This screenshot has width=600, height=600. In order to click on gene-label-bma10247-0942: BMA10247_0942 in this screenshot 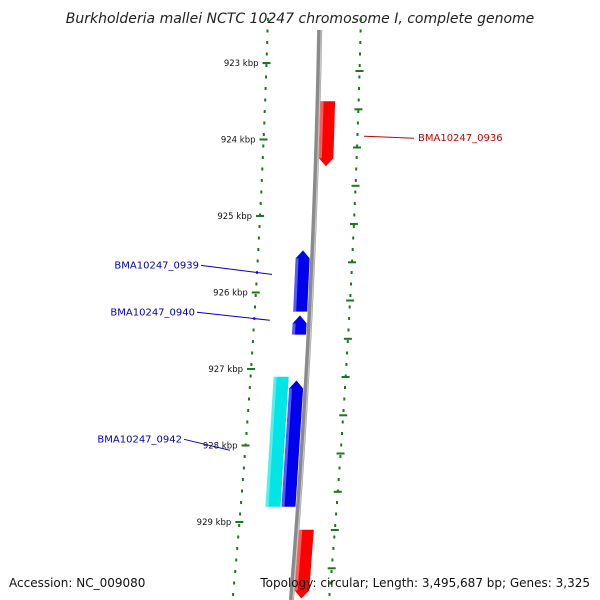, I will do `click(139, 439)`.